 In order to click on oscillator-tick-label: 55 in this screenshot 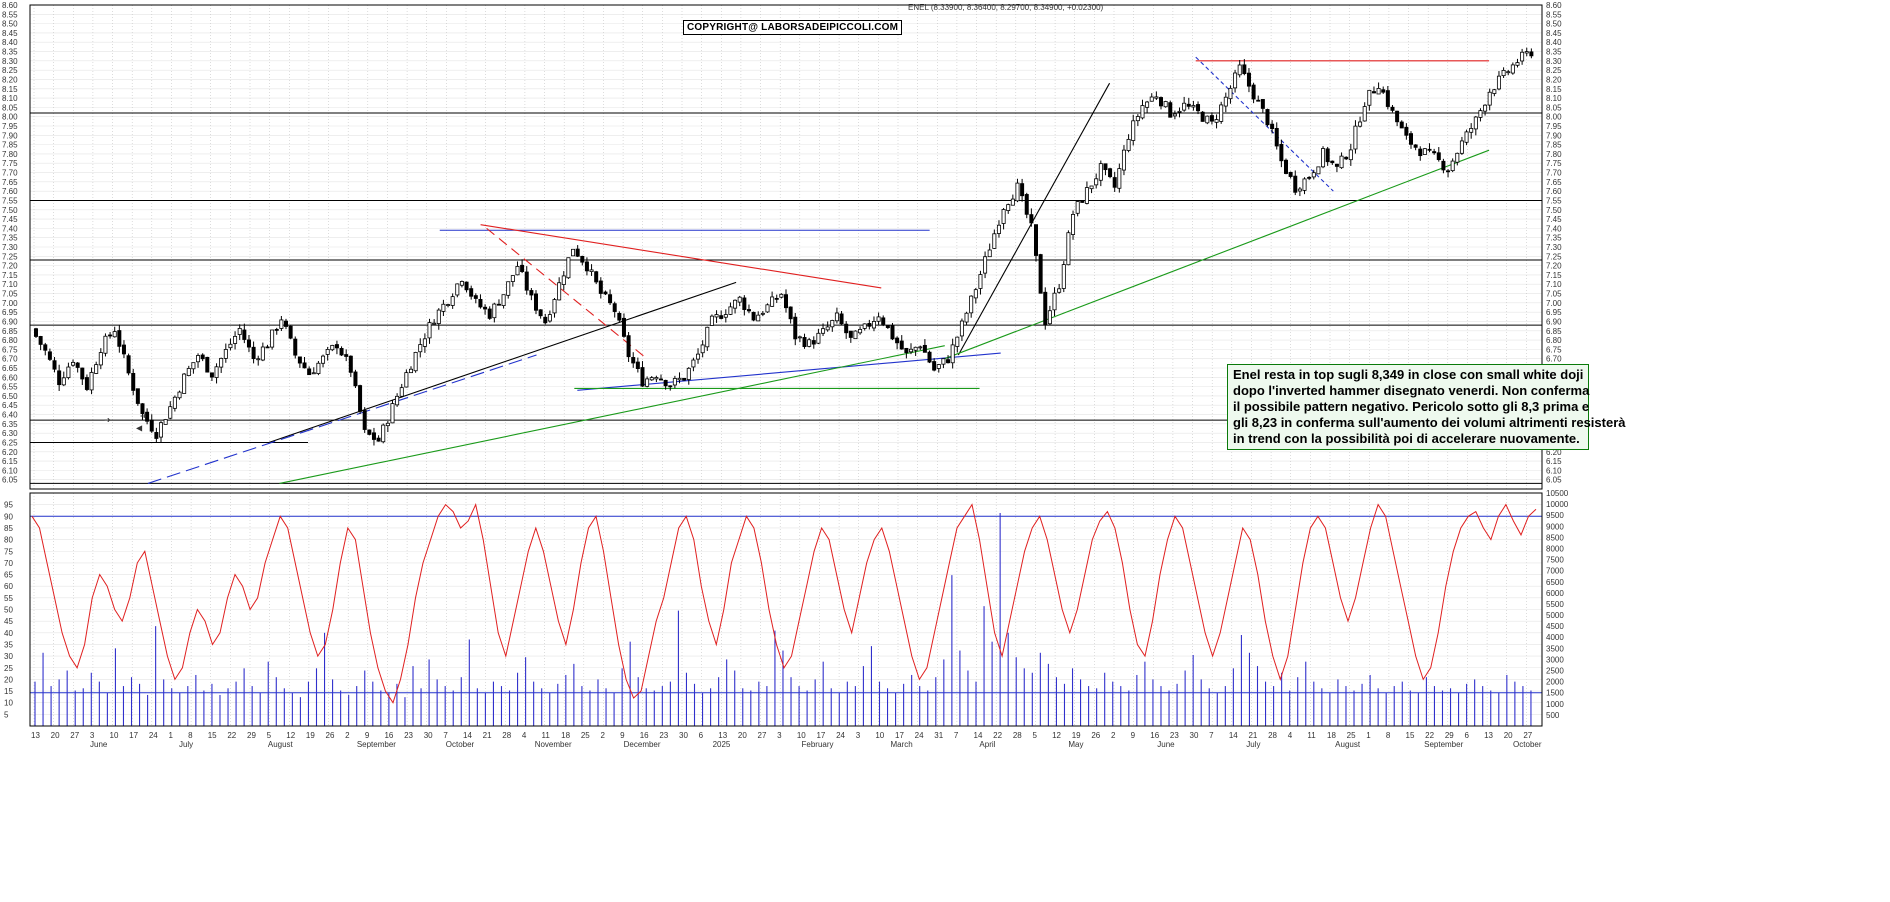, I will do `click(8, 598)`.